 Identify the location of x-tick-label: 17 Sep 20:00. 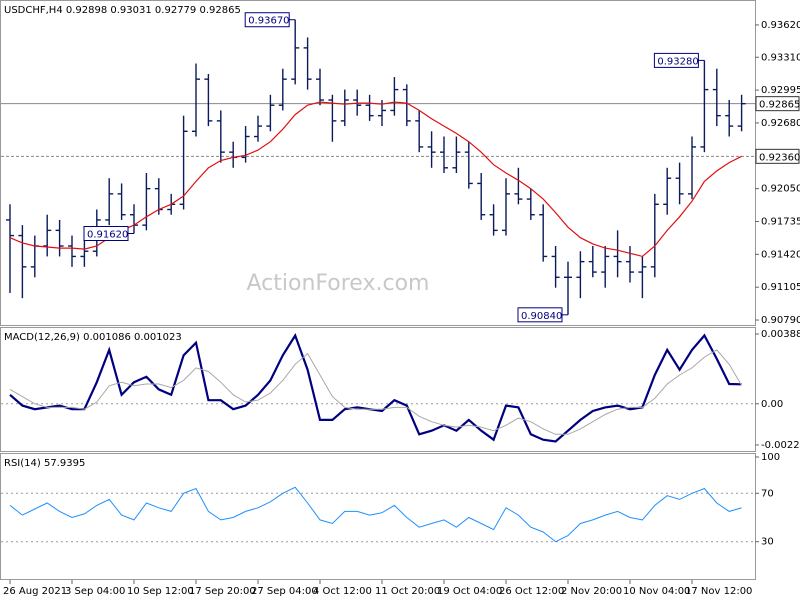
(222, 591).